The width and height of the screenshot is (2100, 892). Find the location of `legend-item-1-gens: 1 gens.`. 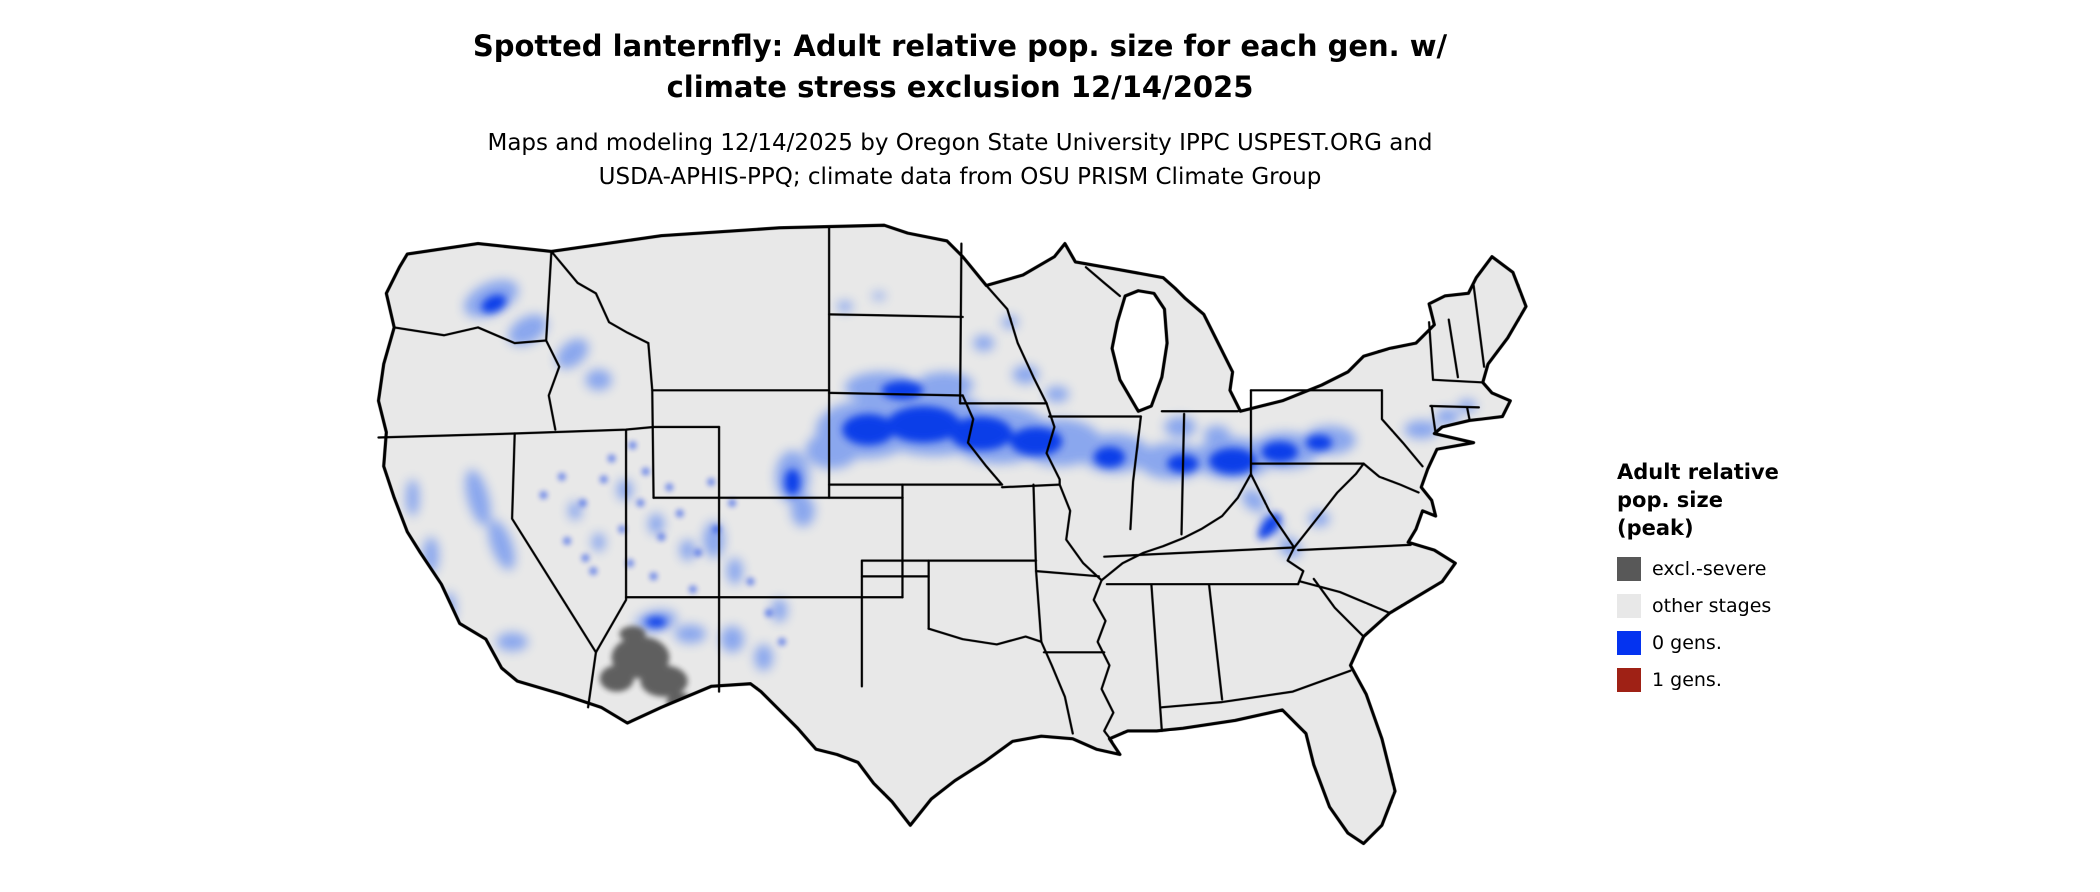

legend-item-1-gens: 1 gens. is located at coordinates (1767, 679).